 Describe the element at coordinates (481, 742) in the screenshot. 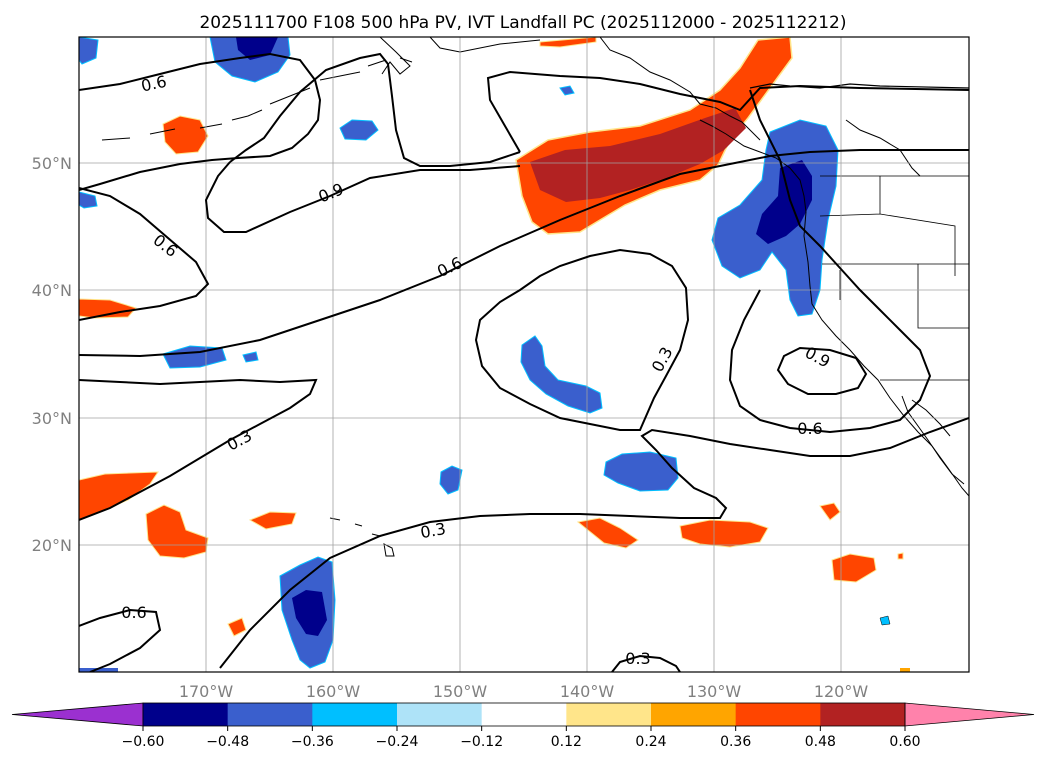

I see `colorbar-tick-label: −0.12` at that location.